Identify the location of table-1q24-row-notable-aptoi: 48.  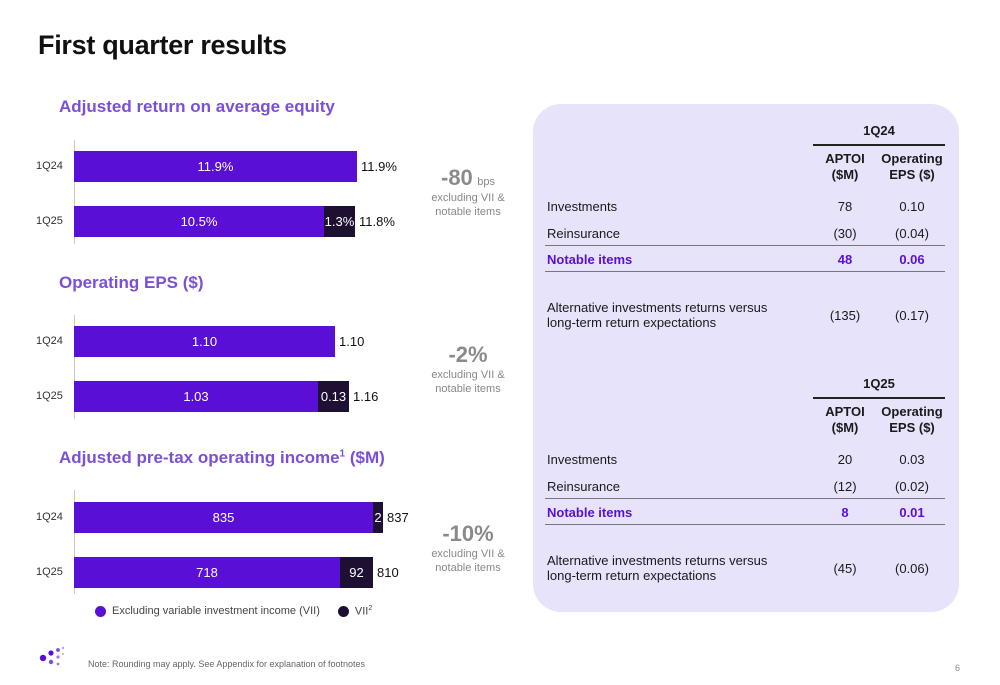
(845, 259).